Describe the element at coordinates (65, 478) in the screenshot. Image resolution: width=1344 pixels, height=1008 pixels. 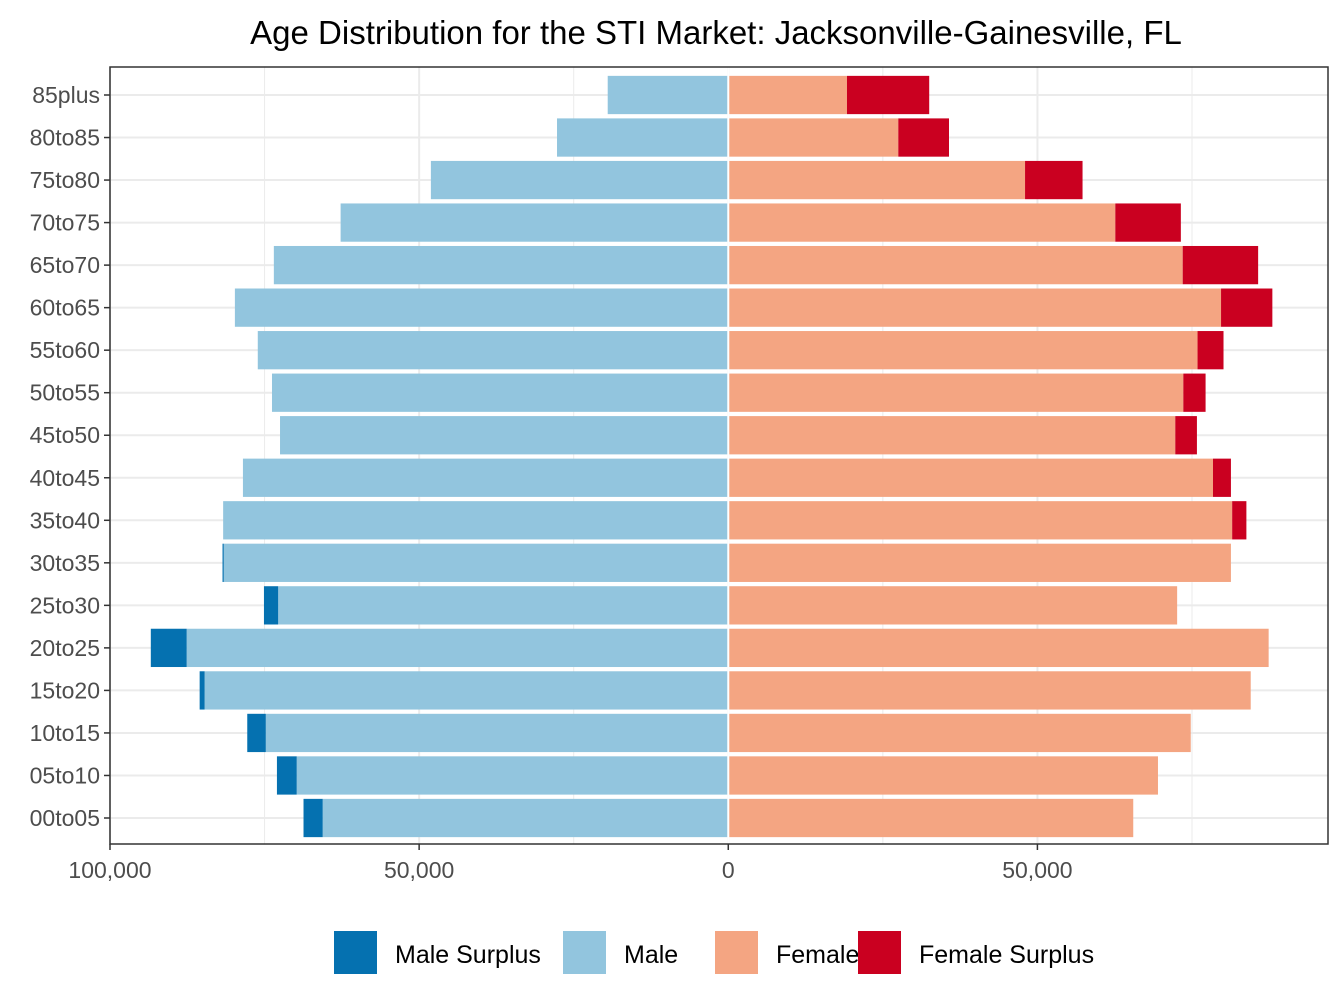
I see `y-tick-label: 40to45` at that location.